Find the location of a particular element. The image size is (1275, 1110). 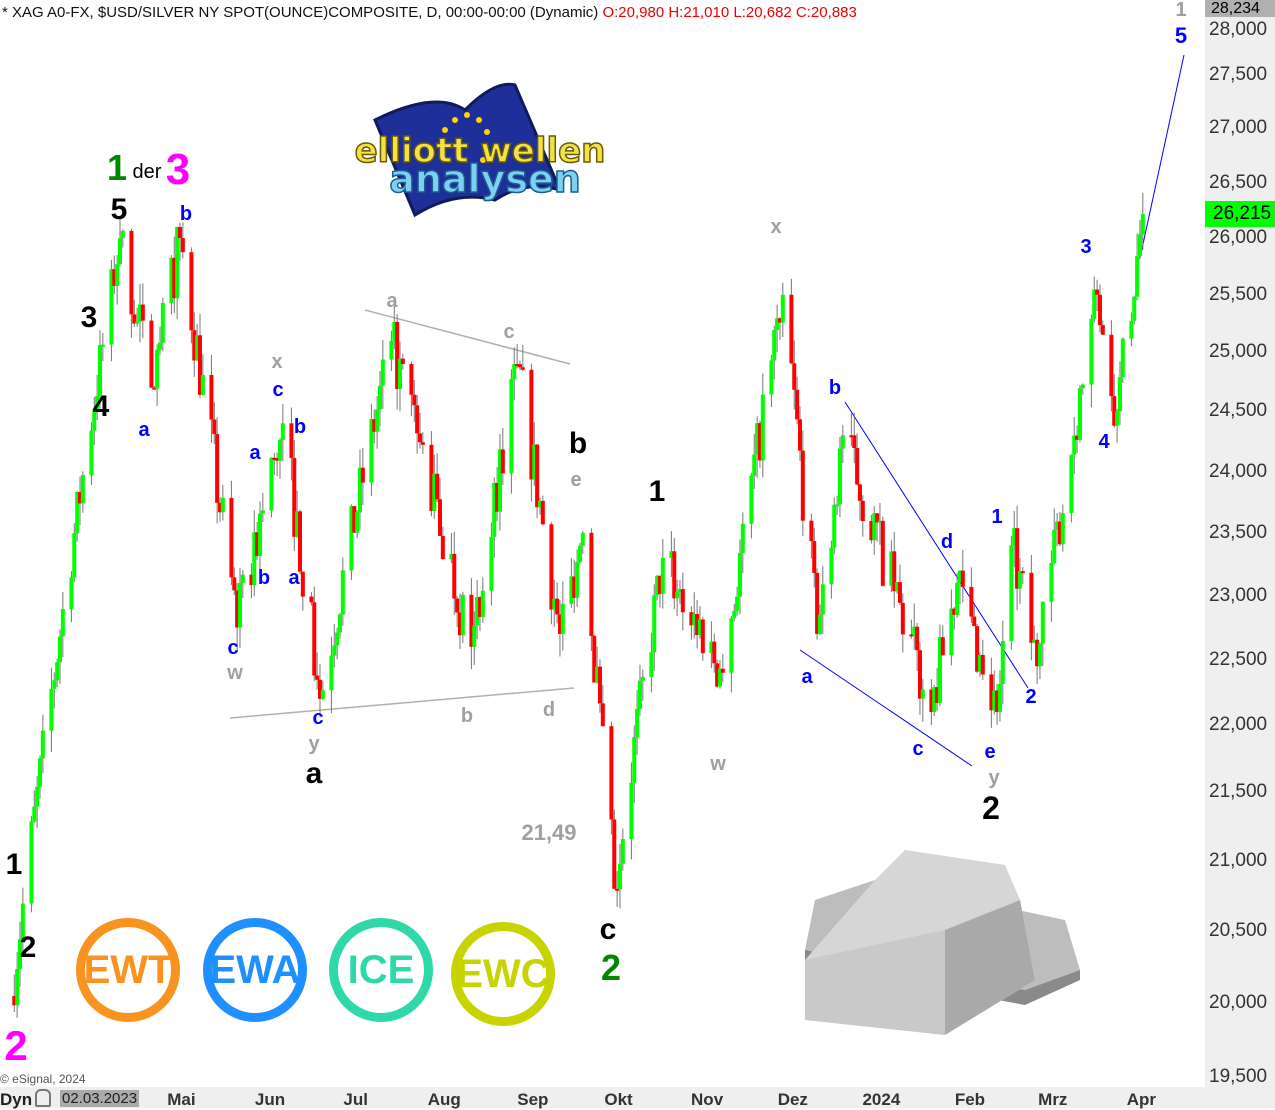

wave-label: d is located at coordinates (947, 542).